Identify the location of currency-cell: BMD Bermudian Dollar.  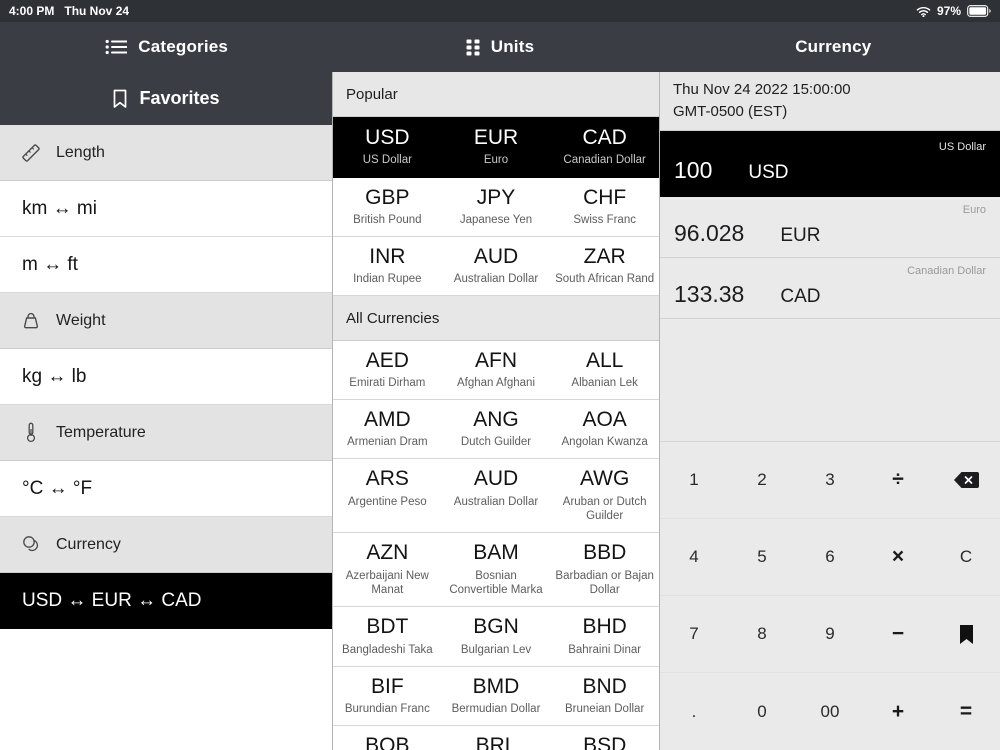
(496, 696).